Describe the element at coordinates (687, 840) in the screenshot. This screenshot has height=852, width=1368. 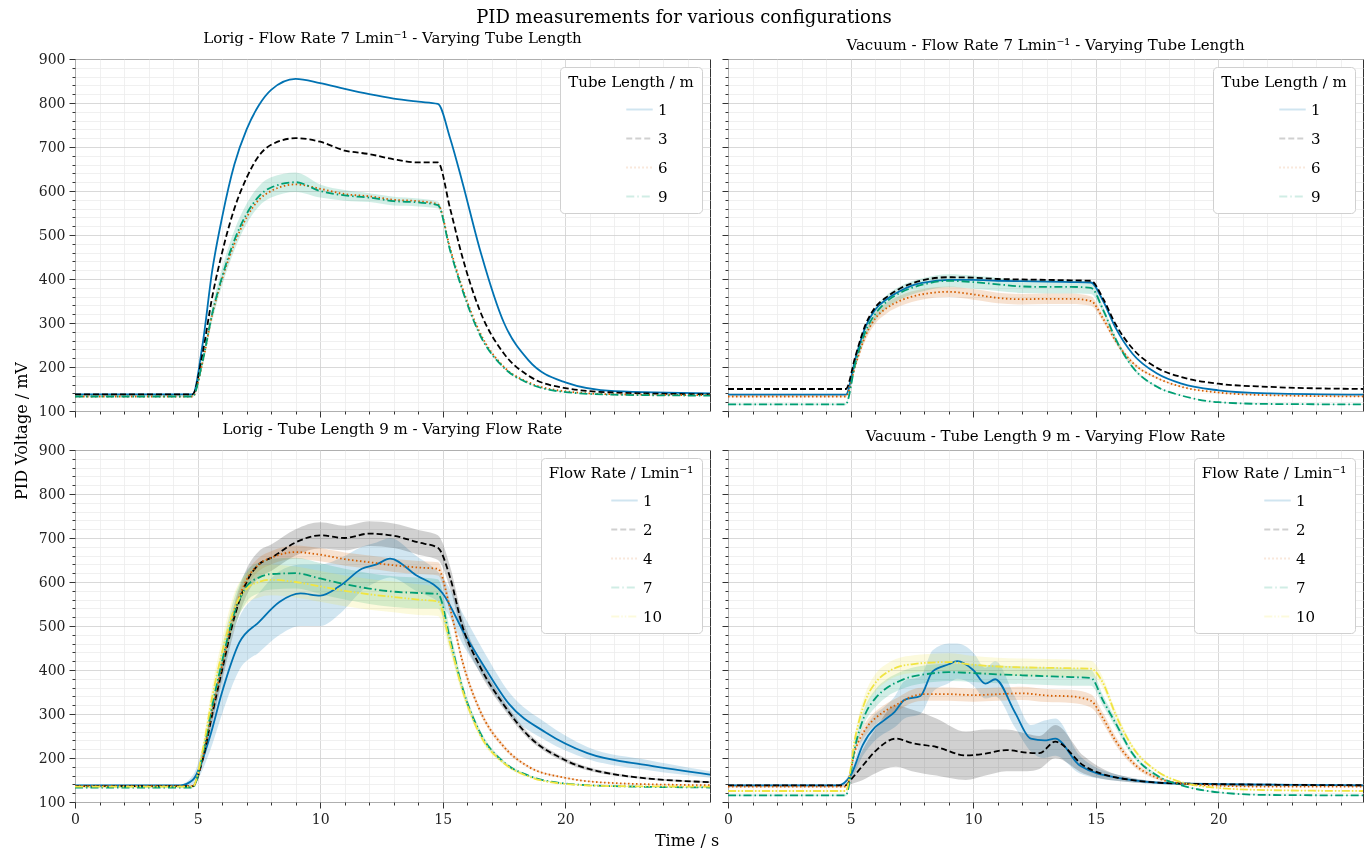
I see `x-axis-title: Time / s` at that location.